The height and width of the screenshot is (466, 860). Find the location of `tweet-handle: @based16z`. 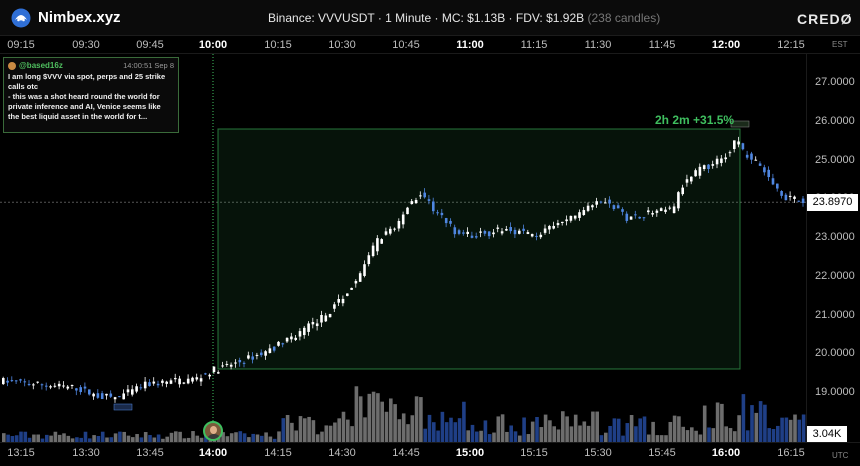

tweet-handle: @based16z is located at coordinates (41, 65).